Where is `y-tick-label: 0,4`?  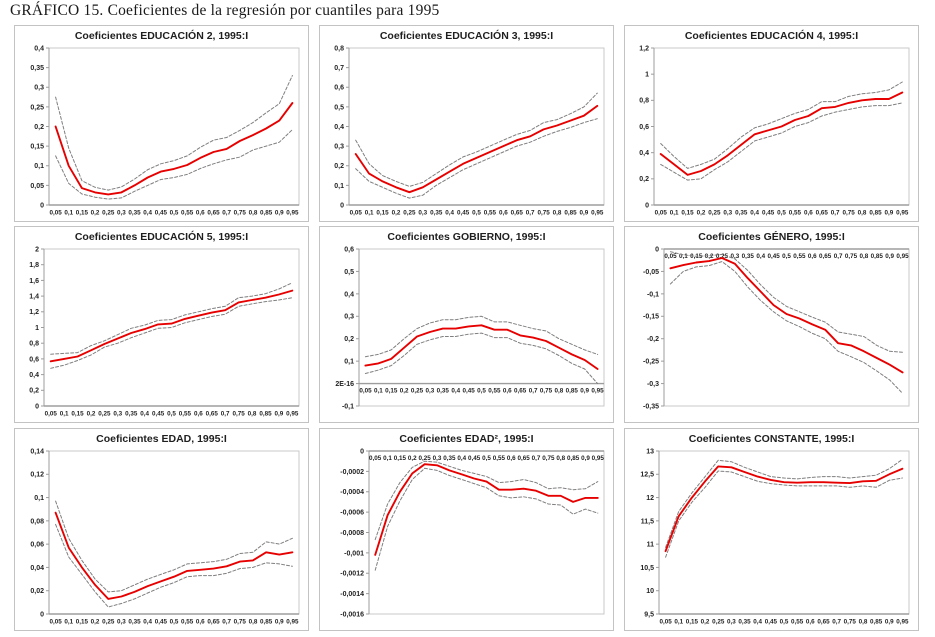 y-tick-label: 0,4 is located at coordinates (339, 127).